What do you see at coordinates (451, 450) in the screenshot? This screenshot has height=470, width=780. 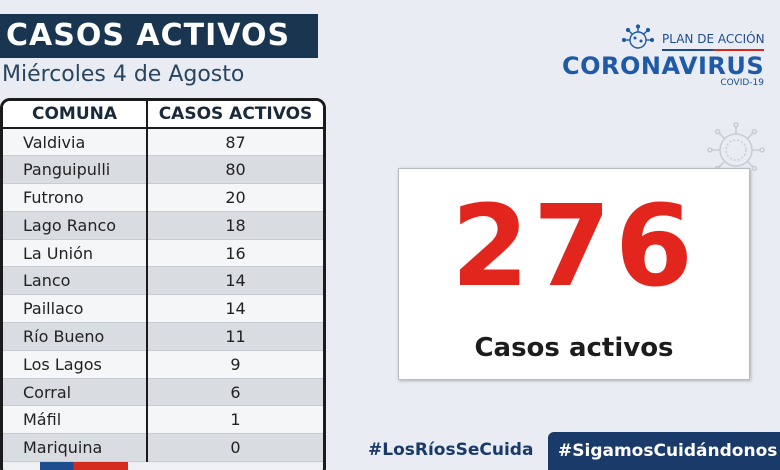 I see `hashtag-los-rios: #LosRíosSeCuida` at bounding box center [451, 450].